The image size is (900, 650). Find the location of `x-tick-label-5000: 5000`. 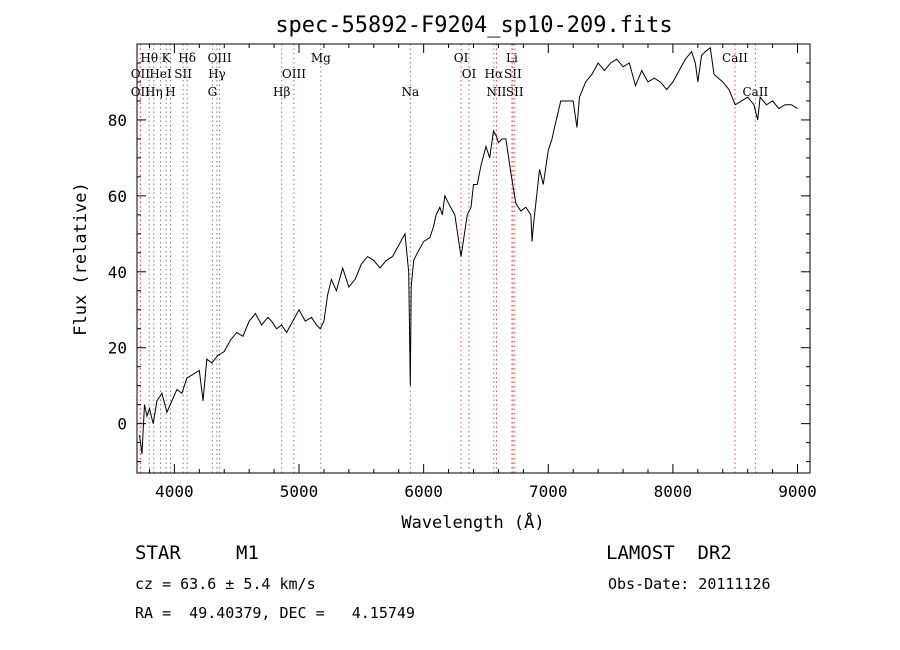

x-tick-label-5000: 5000 is located at coordinates (299, 491).